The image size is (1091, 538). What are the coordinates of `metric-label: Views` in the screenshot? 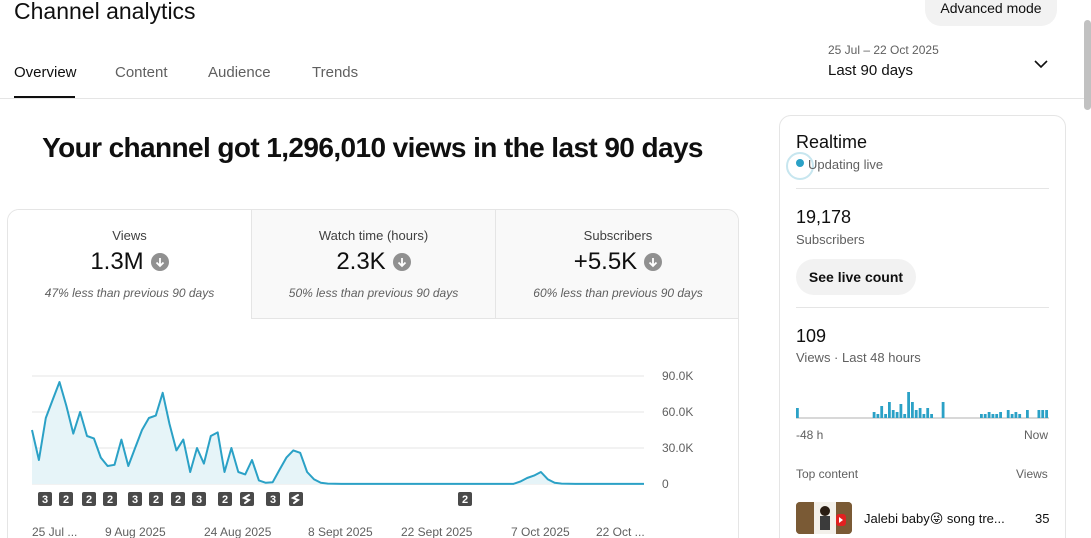 It's located at (129, 235).